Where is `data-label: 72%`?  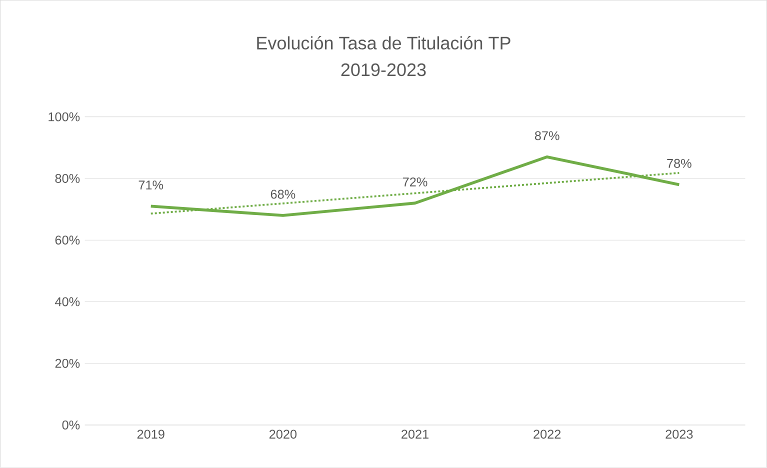 data-label: 72% is located at coordinates (415, 182).